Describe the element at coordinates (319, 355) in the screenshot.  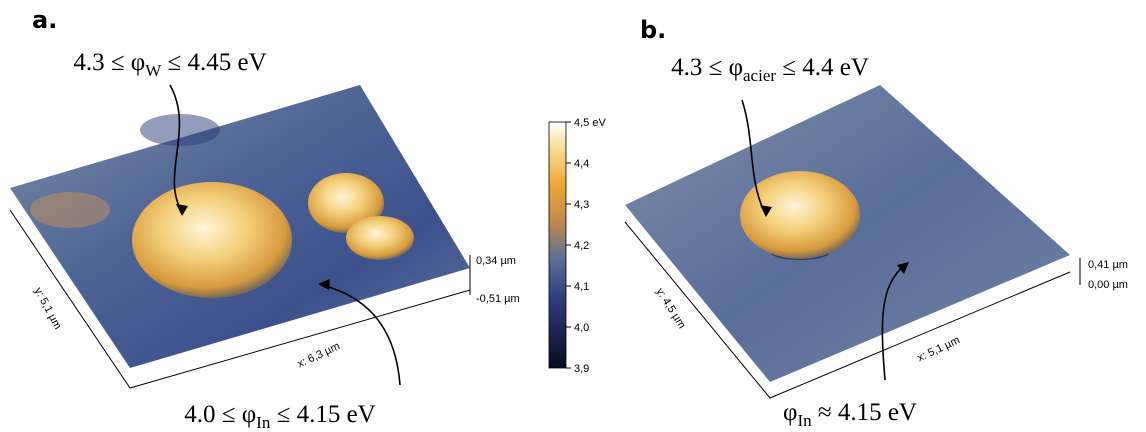
I see `x-axis-label: x: 6,3 µm` at that location.